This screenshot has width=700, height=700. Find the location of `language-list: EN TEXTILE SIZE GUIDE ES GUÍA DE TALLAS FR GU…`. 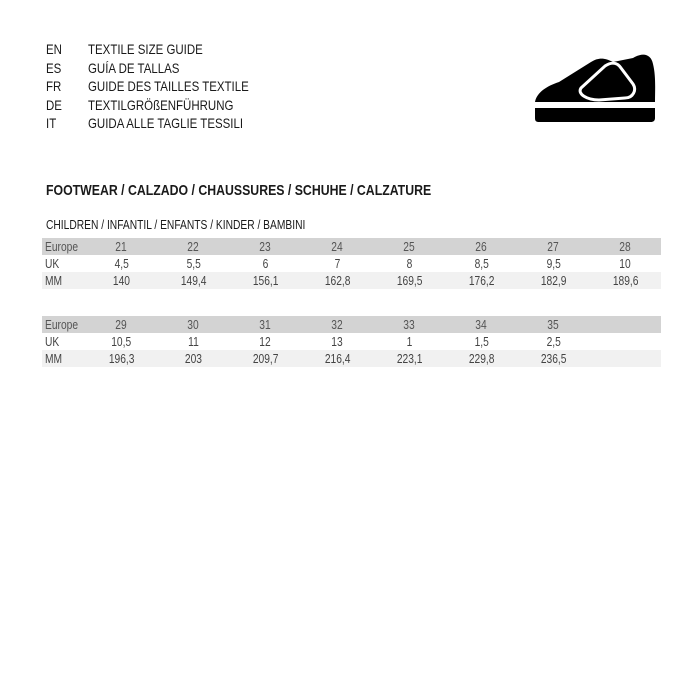

language-list: EN TEXTILE SIZE GUIDE ES GUÍA DE TALLAS FR GU… is located at coordinates (165, 86).